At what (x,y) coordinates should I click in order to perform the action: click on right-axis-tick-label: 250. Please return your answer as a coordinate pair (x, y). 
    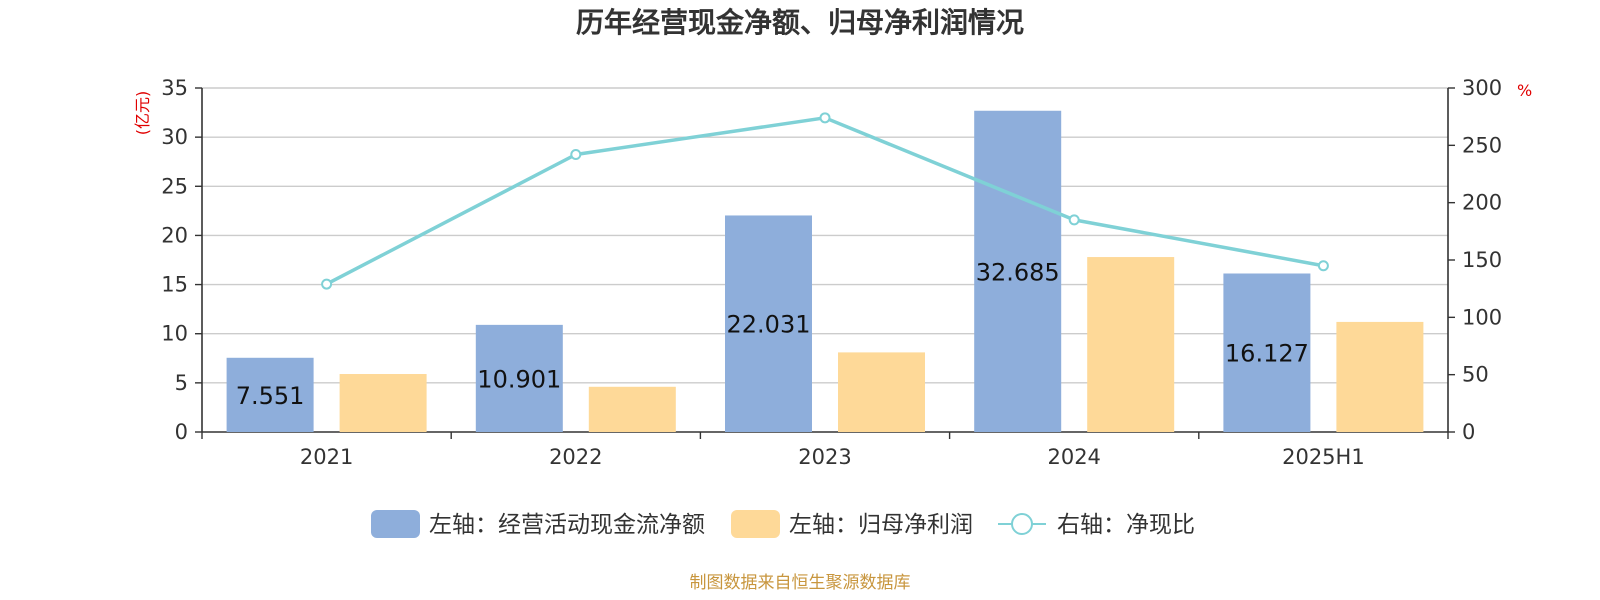
    Looking at the image, I should click on (1482, 145).